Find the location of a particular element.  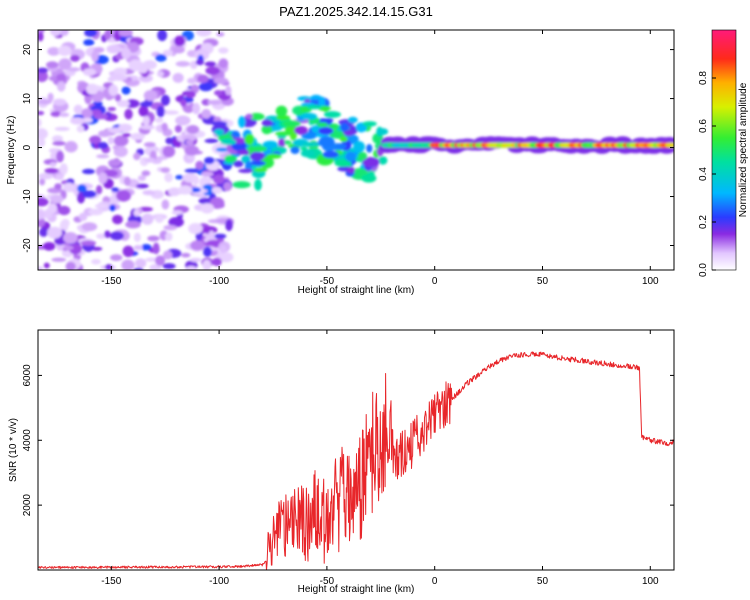

snr-xlabel: Height of straight line (km) is located at coordinates (356, 589).